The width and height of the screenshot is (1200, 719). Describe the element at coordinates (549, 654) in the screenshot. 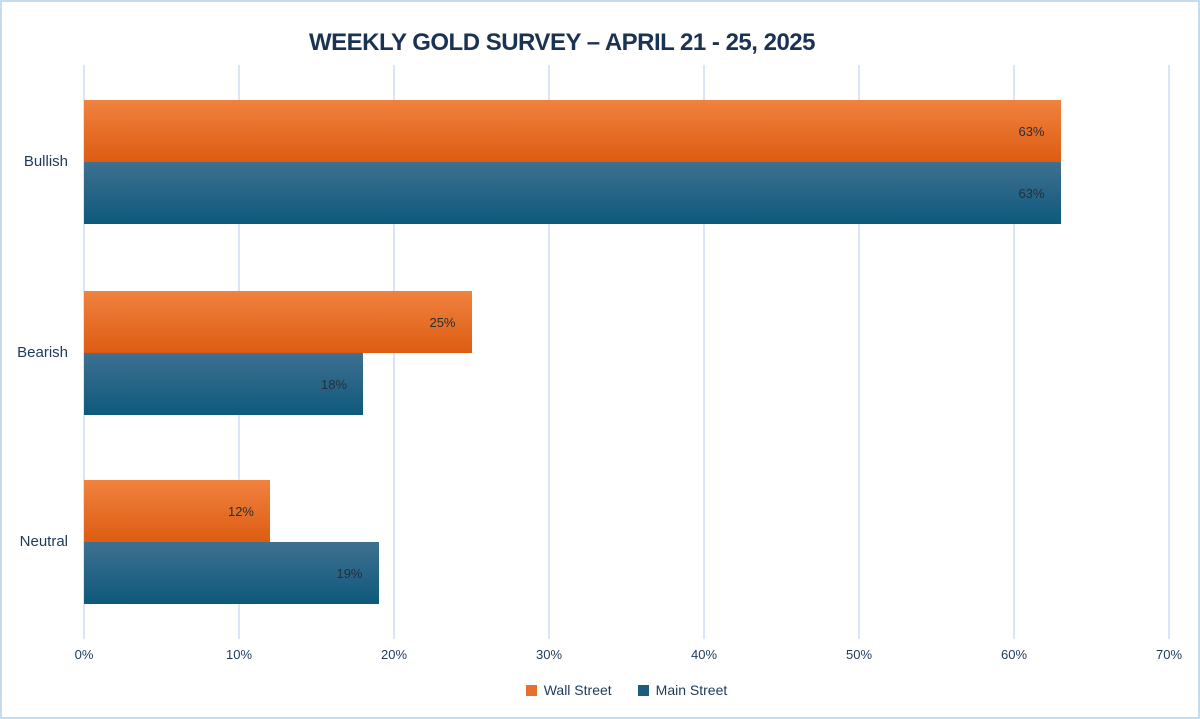

I see `x-tick-label: 30%` at that location.